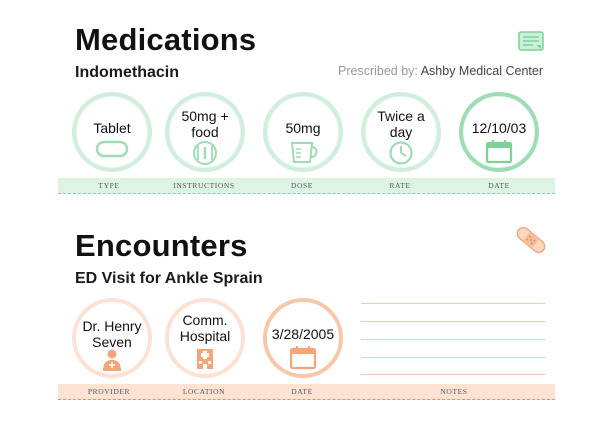  I want to click on prescribed-by: Prescribed by: Ashby Medical Center, so click(440, 71).